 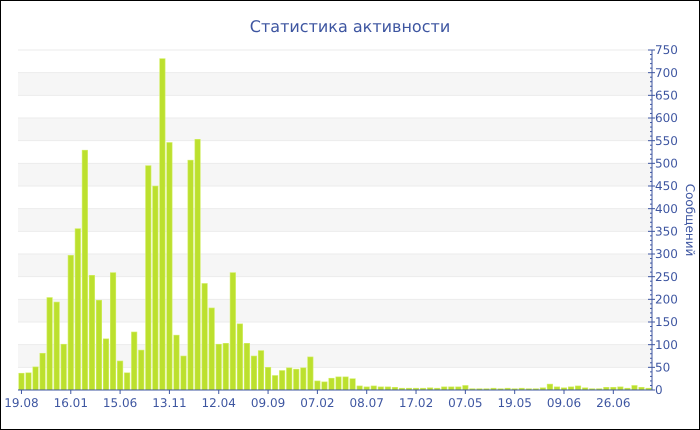 What do you see at coordinates (666, 141) in the screenshot?
I see `y-tick-label: 550` at bounding box center [666, 141].